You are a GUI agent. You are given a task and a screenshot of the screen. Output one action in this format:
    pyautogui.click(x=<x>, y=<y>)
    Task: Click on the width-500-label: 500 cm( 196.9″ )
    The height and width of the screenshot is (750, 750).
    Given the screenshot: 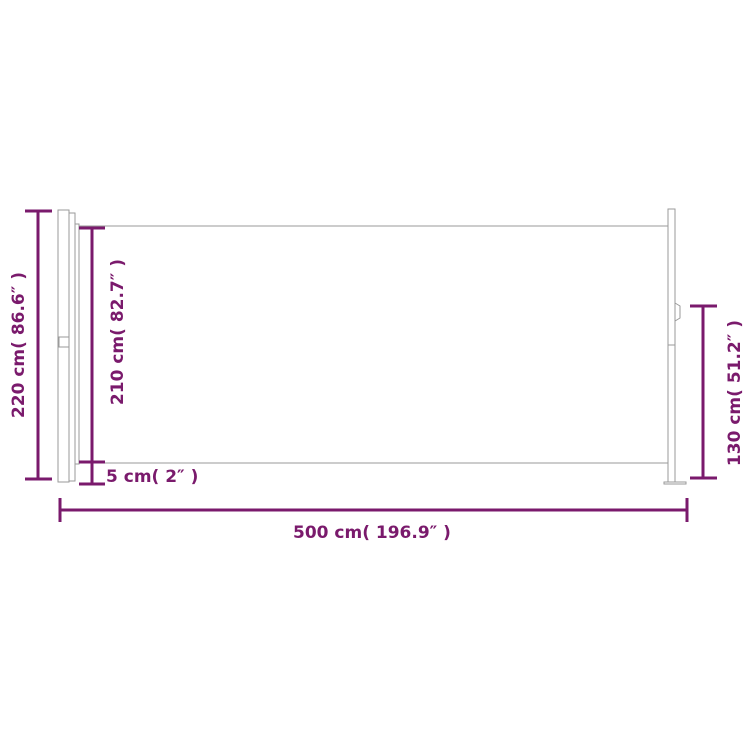 What is the action you would take?
    pyautogui.click(x=372, y=533)
    